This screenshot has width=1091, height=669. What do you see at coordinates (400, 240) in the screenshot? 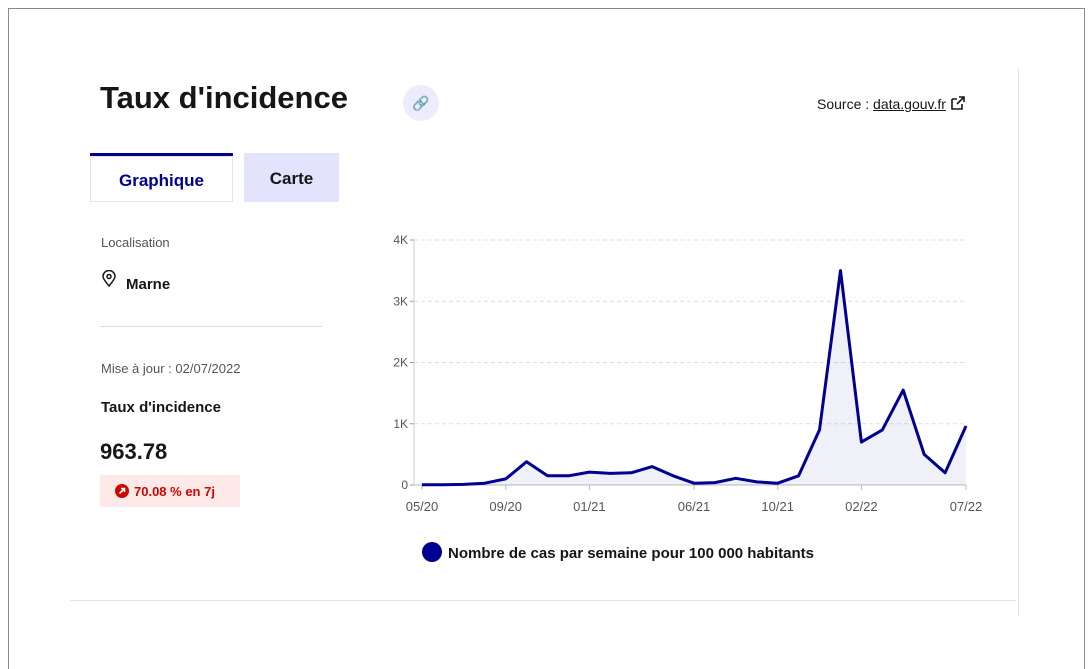
I see `y-tick-label: 4K` at bounding box center [400, 240].